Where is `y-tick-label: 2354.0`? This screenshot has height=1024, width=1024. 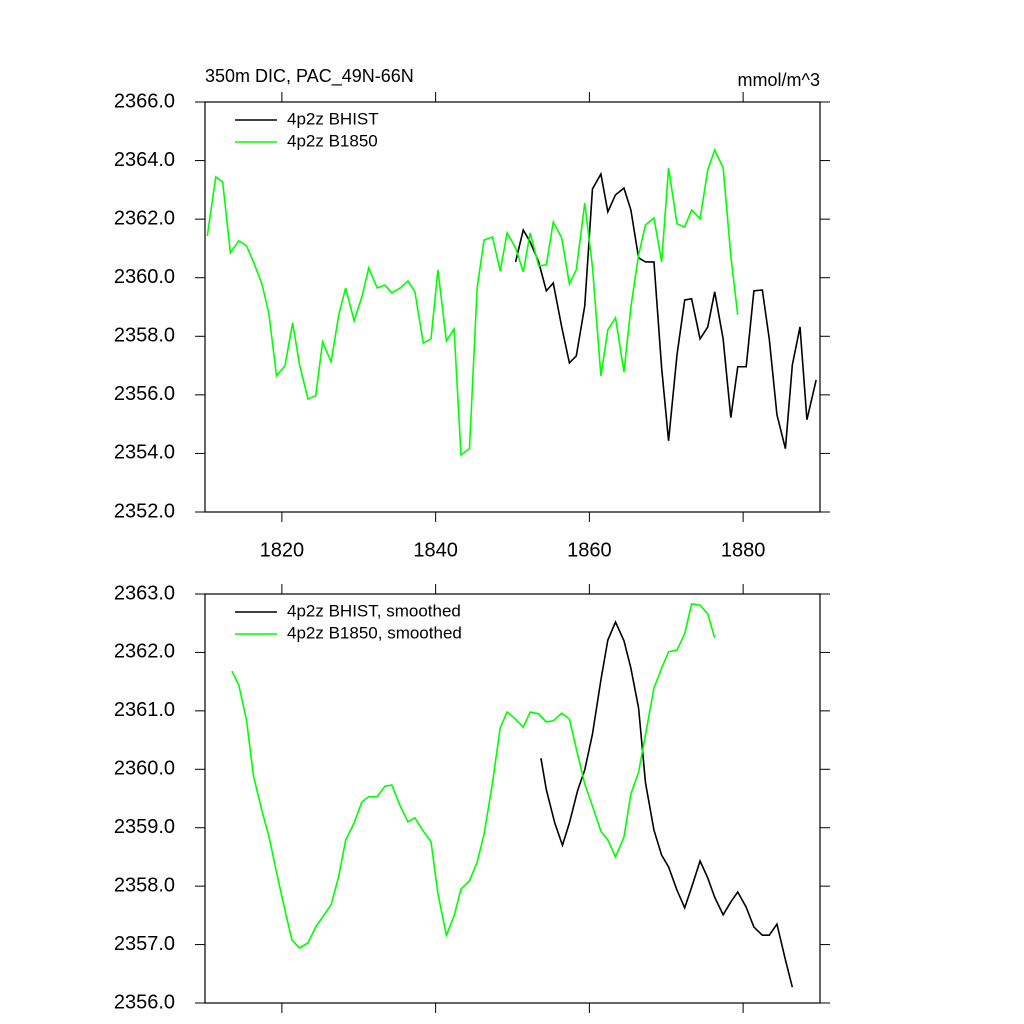 y-tick-label: 2354.0 is located at coordinates (144, 453).